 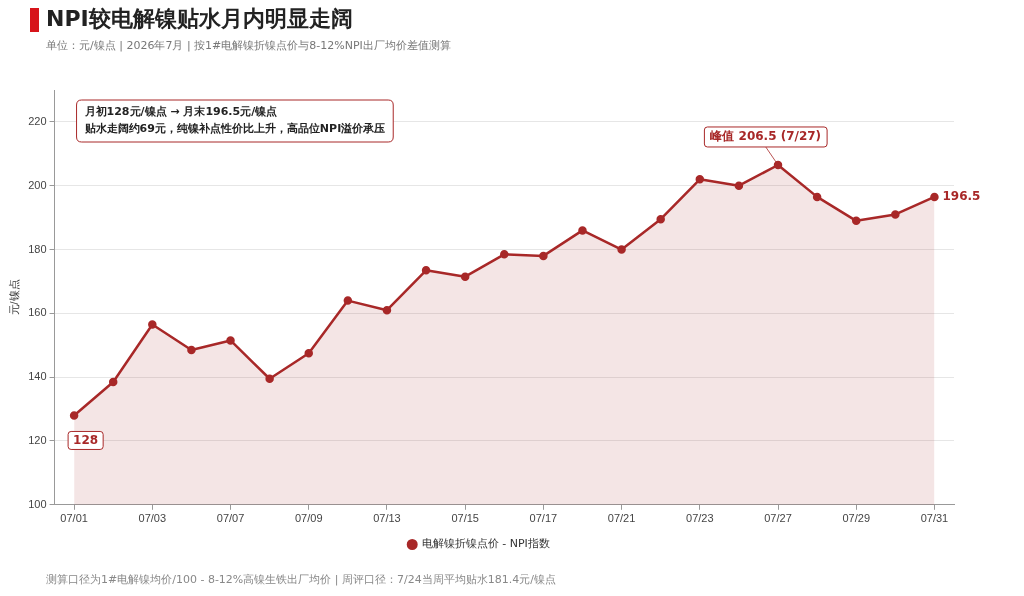 I want to click on x-tick-label: 07/09, so click(x=308, y=518).